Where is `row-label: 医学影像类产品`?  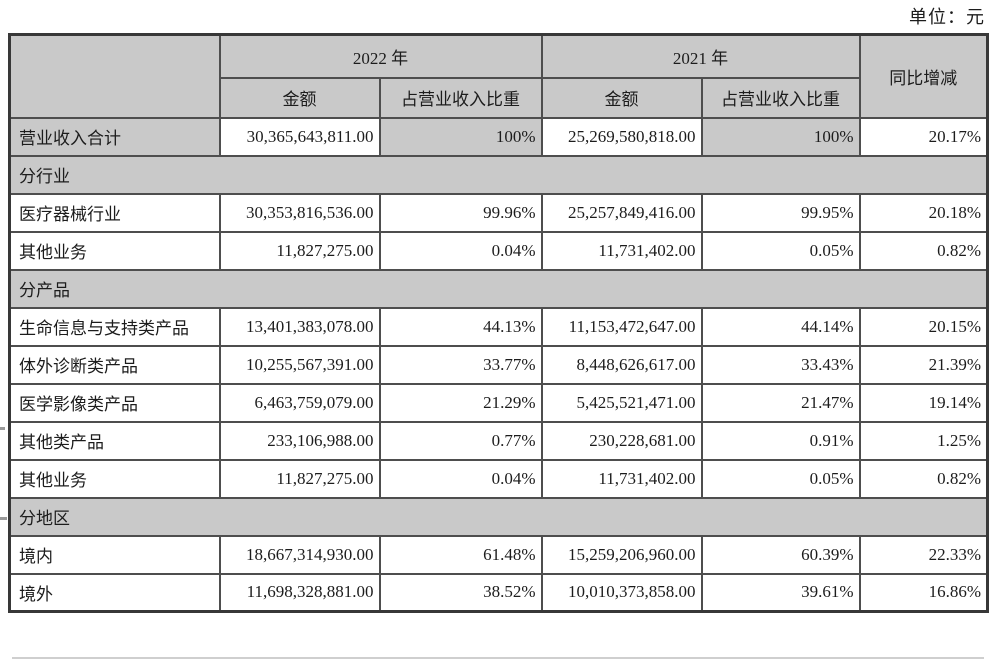 row-label: 医学影像类产品 is located at coordinates (114, 402).